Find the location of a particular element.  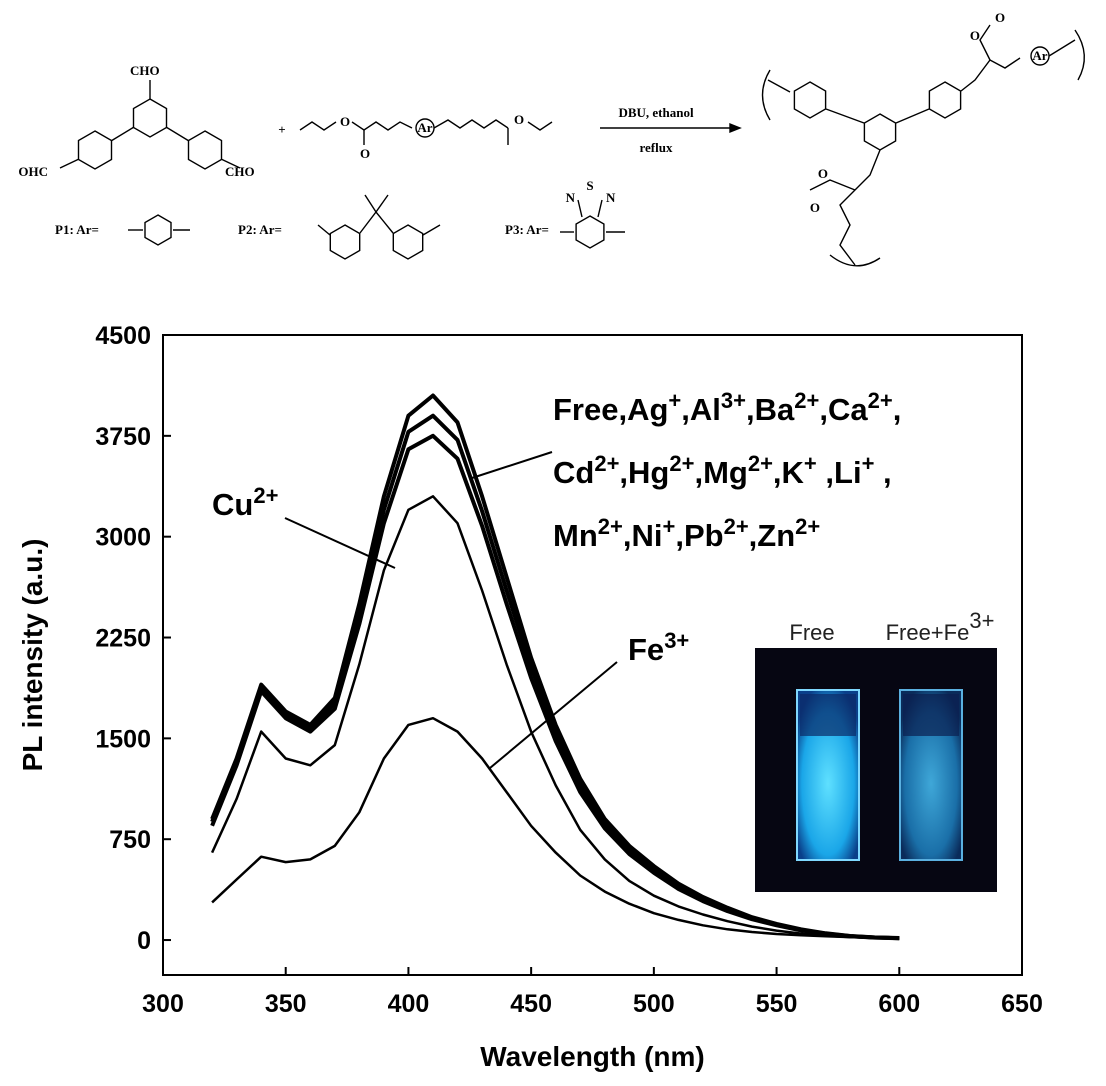

text-part: ,Zn is located at coordinates (772, 535).